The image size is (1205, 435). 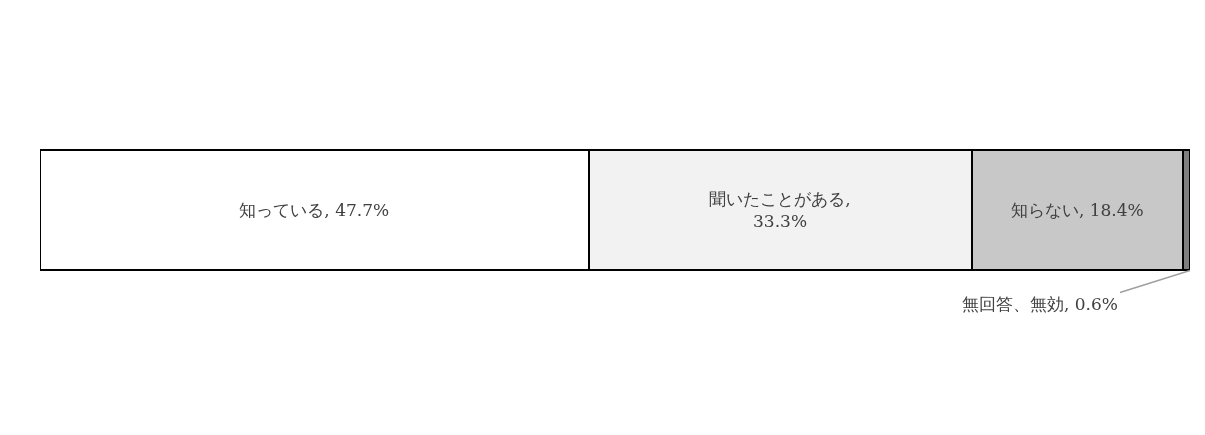 What do you see at coordinates (1077, 210) in the screenshot?
I see `data-label: 知らない, 18.4%` at bounding box center [1077, 210].